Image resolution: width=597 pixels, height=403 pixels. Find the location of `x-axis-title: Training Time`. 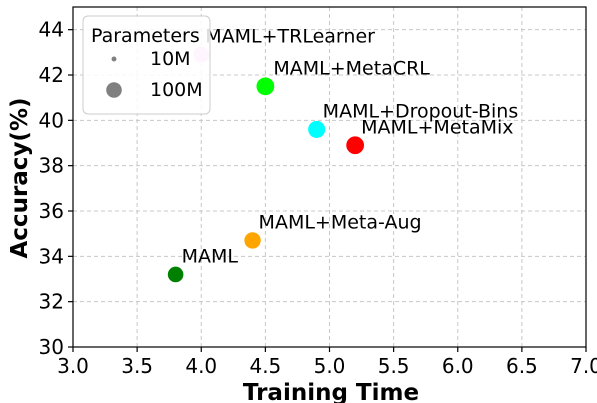

x-axis-title: Training Time is located at coordinates (331, 391).